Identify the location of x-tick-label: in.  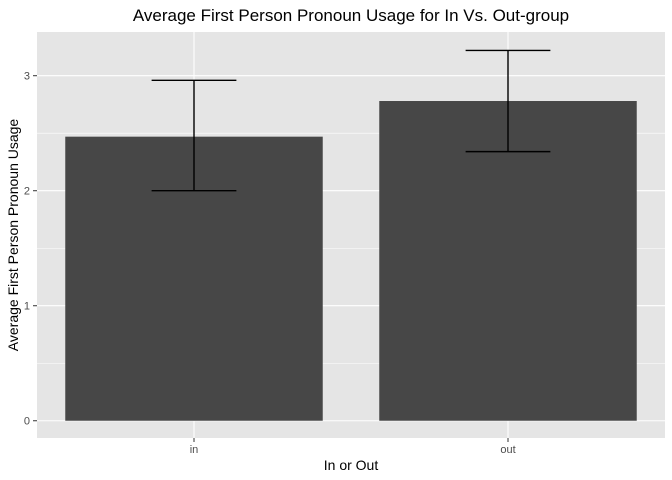
(194, 450).